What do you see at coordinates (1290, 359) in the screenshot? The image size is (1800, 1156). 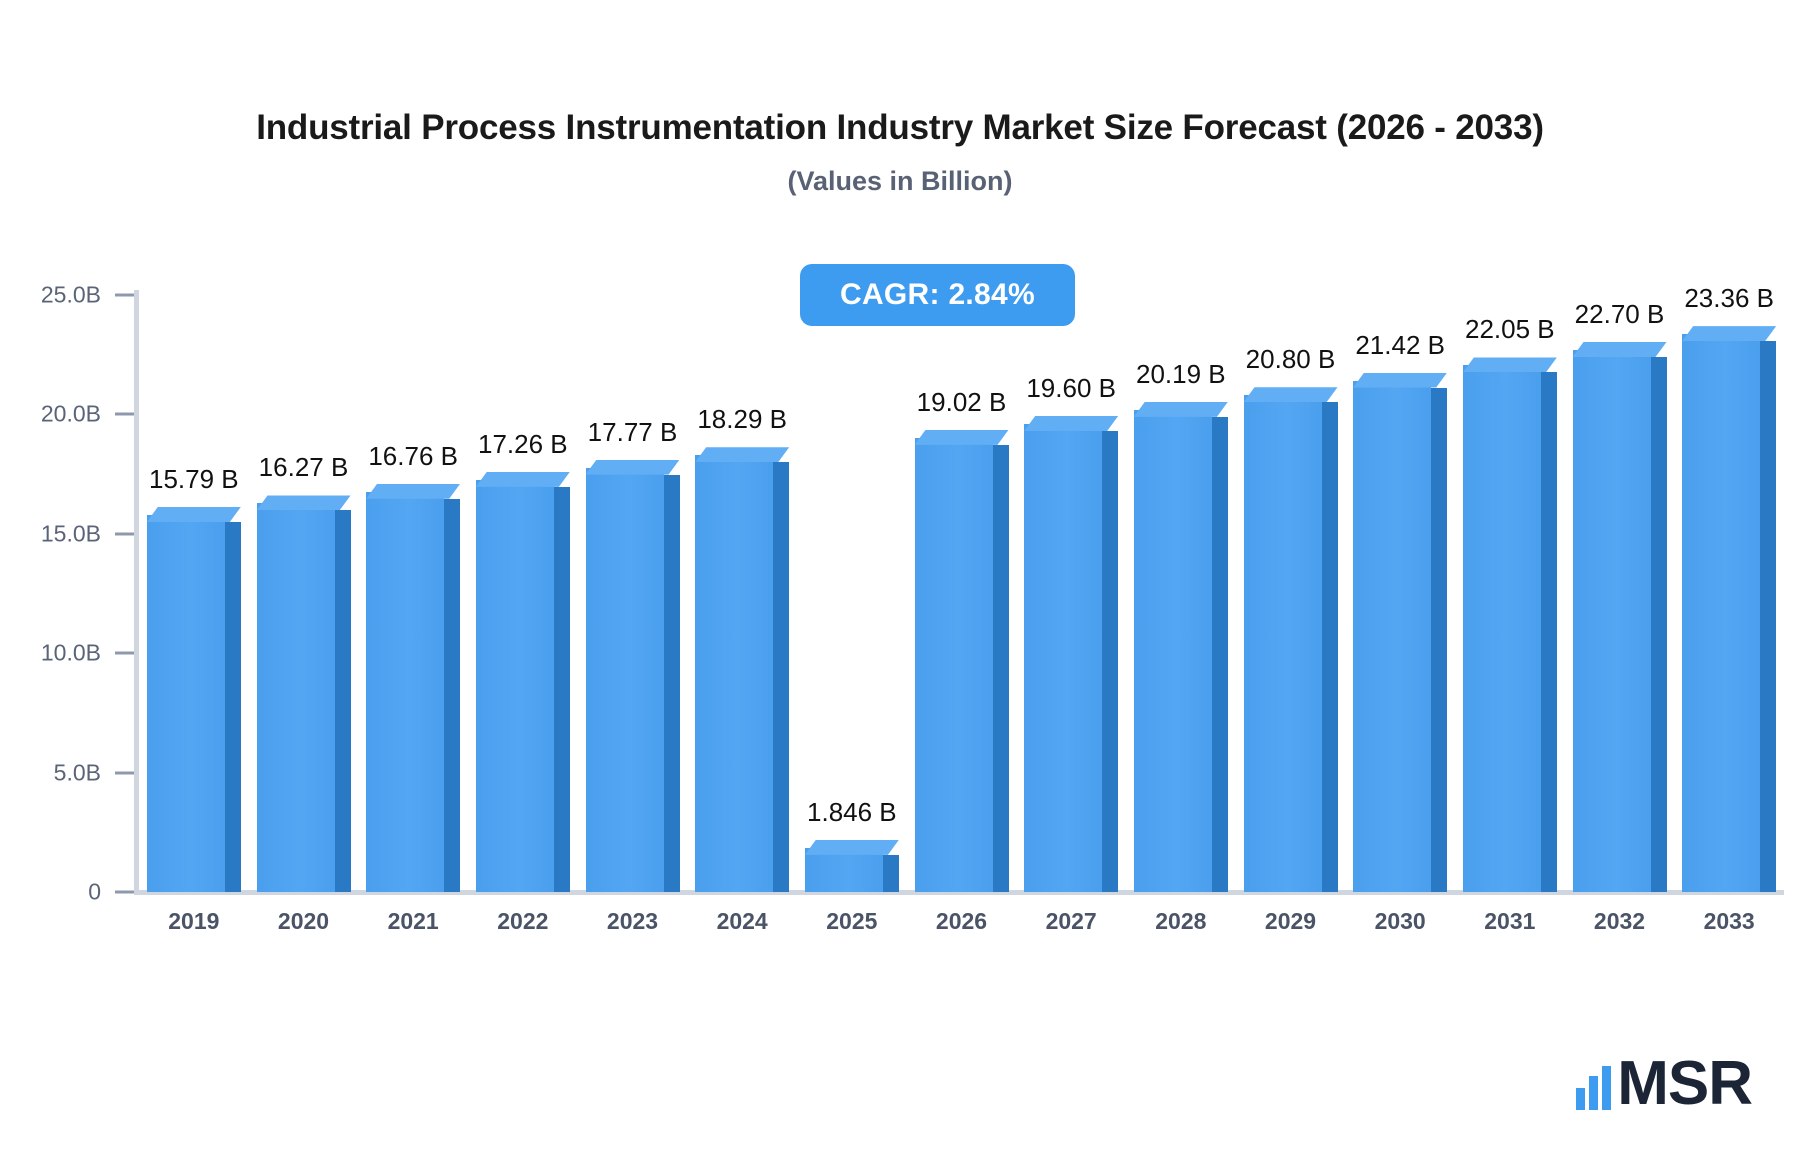 I see `bar-value-label: 20.80 B` at bounding box center [1290, 359].